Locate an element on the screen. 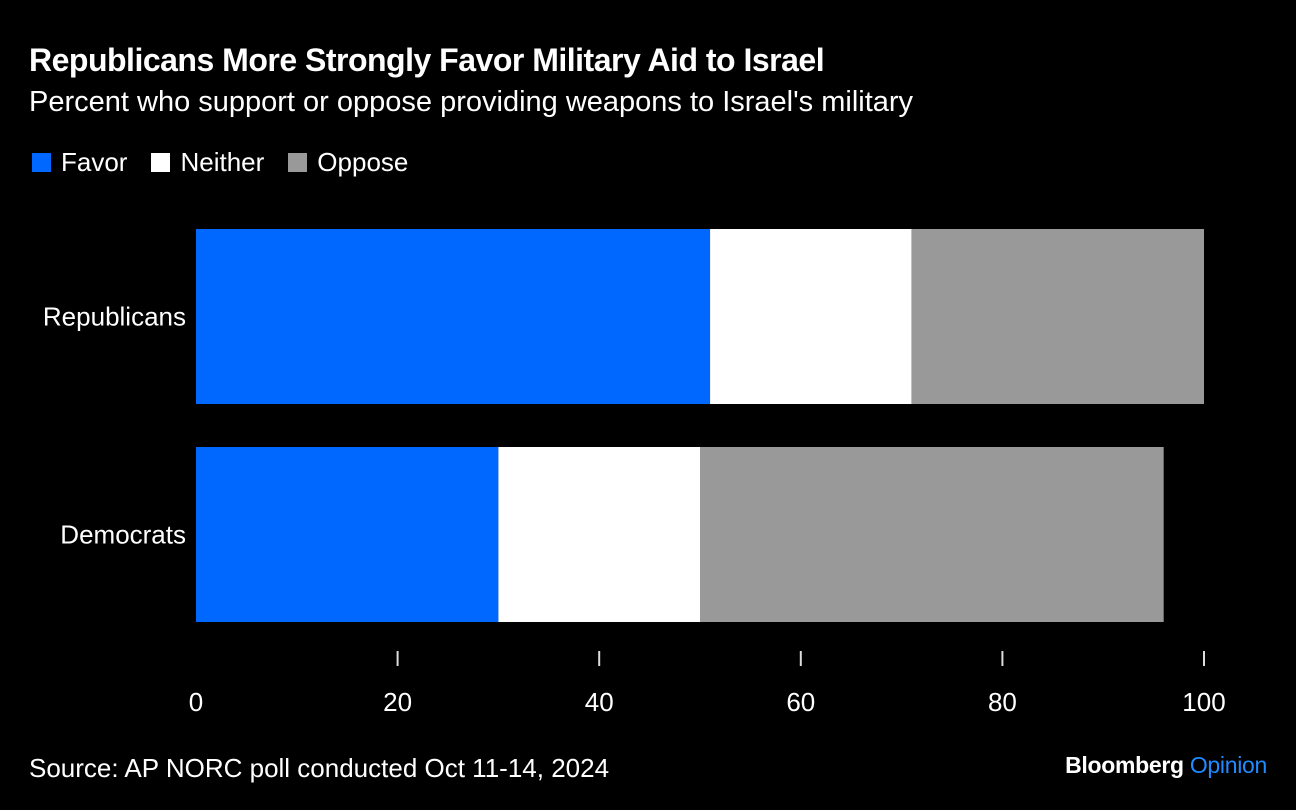 This screenshot has width=1296, height=810. x-tick-label-20: 20 is located at coordinates (397, 702).